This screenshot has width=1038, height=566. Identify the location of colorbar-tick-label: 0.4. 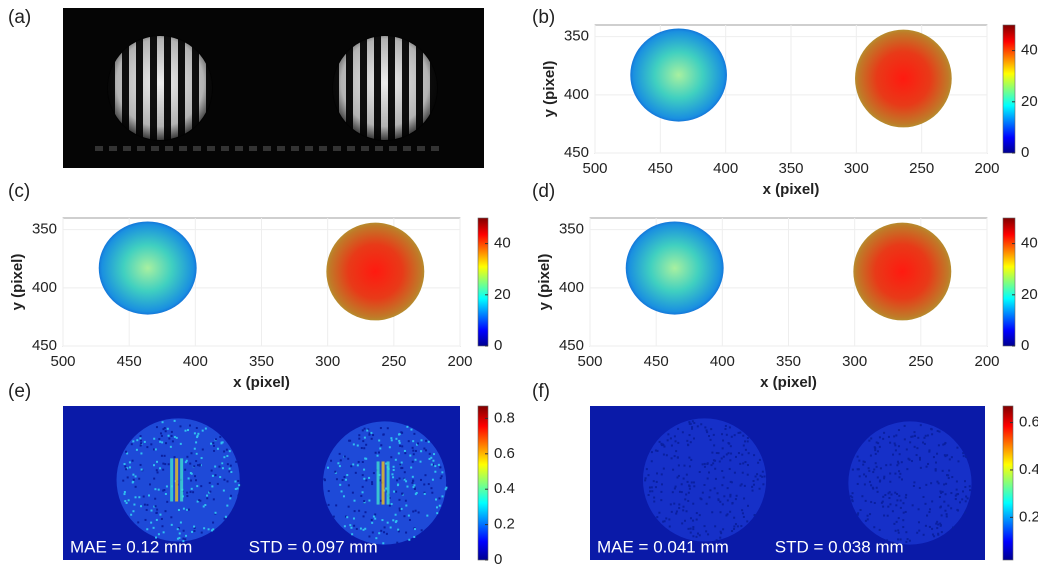
(504, 488).